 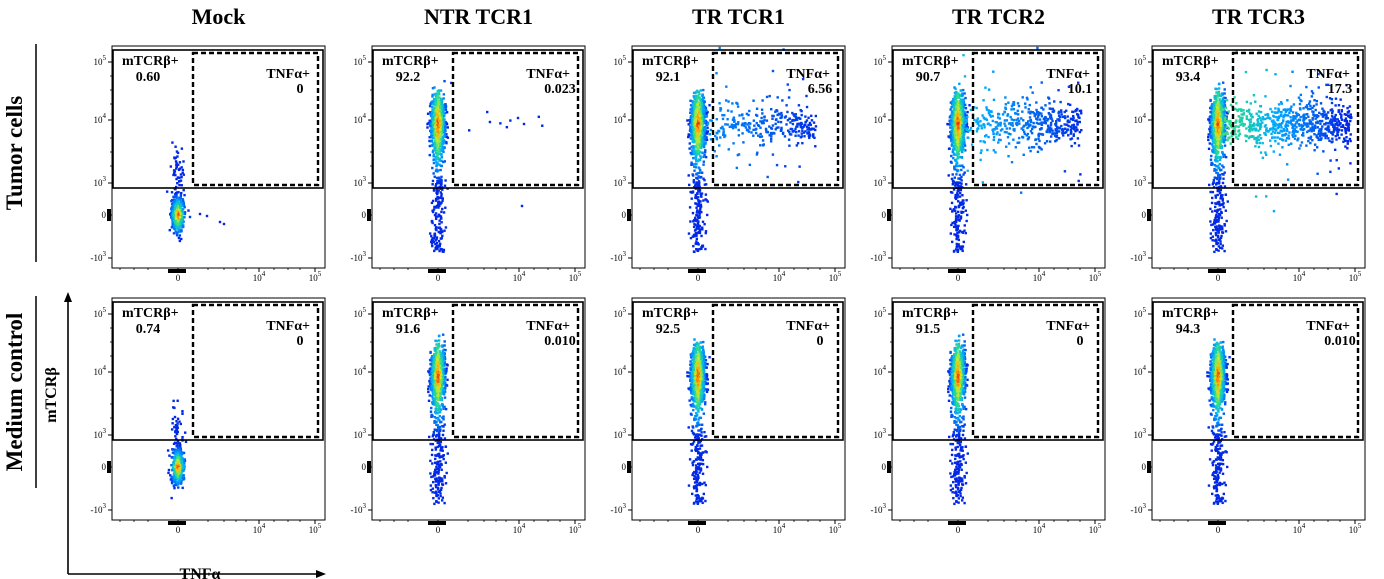 I want to click on y-tick-label: 103, so click(x=880, y=181).